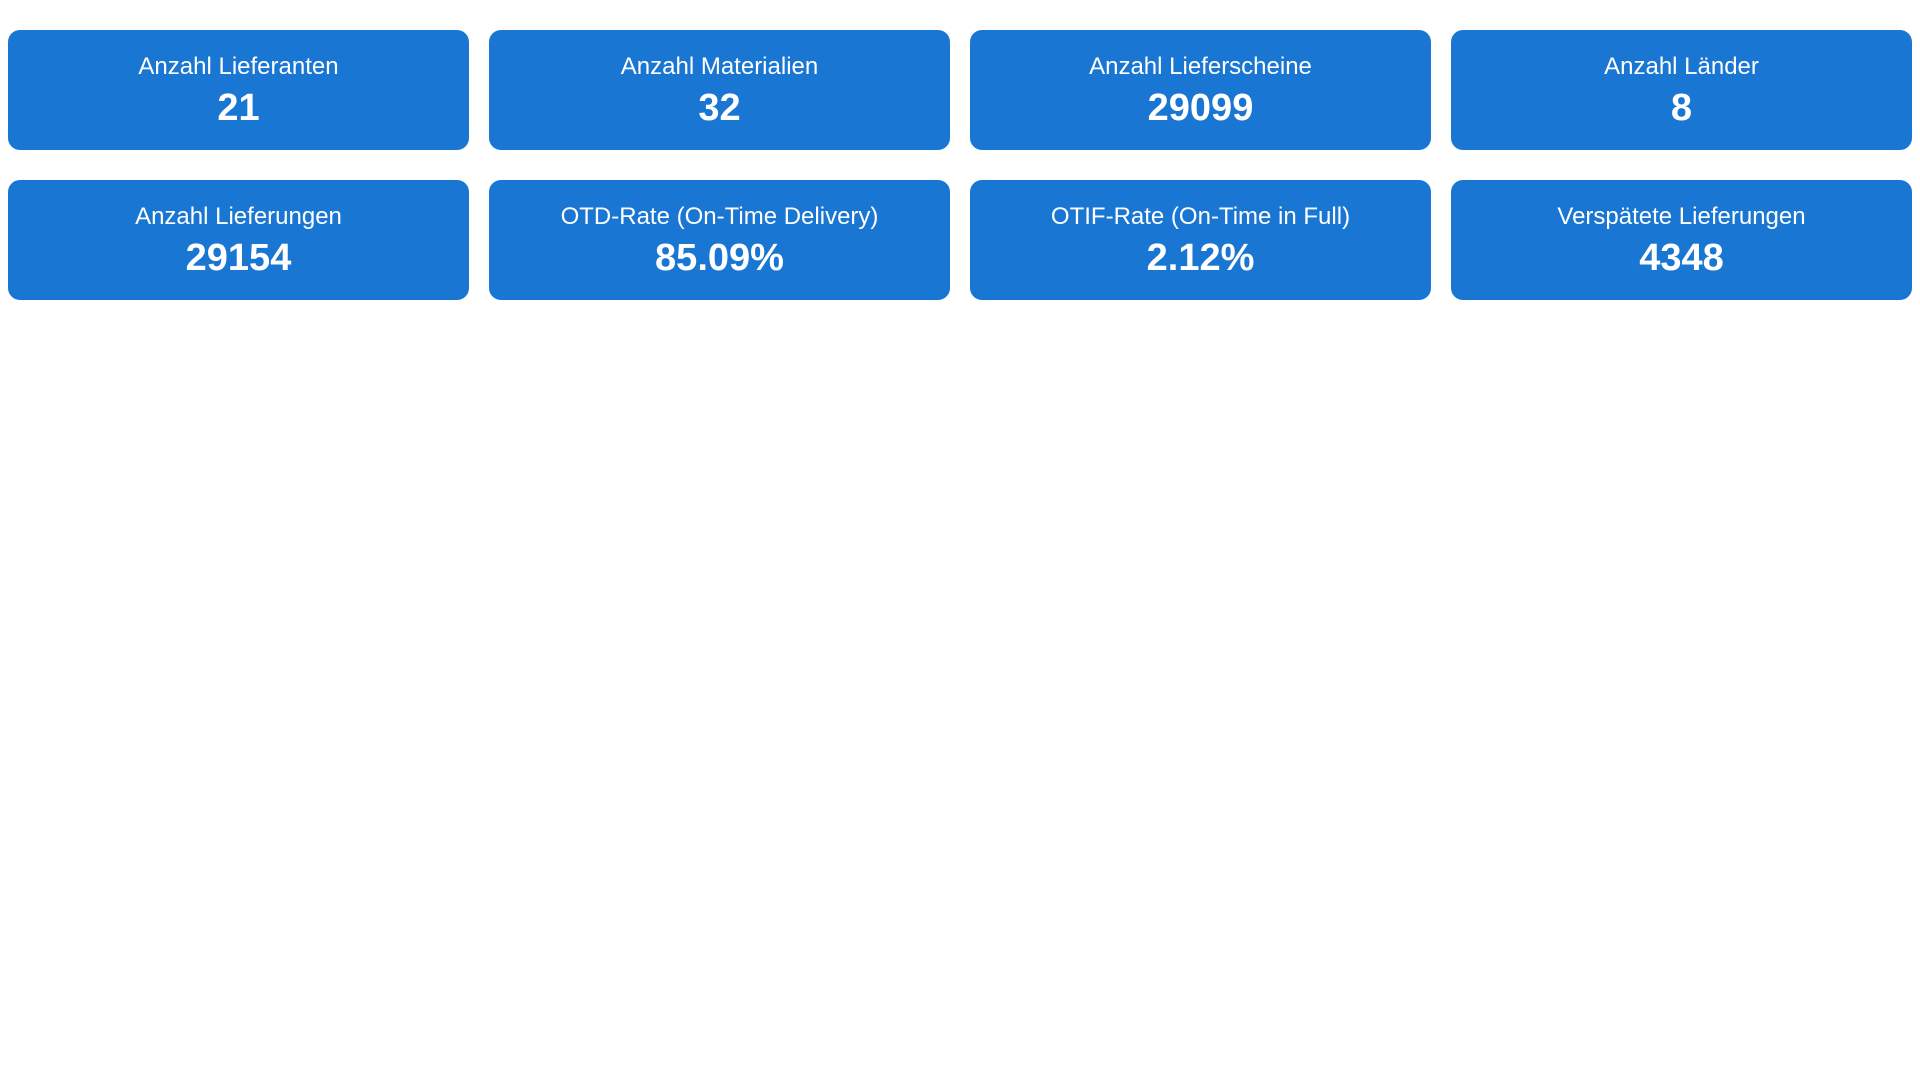  I want to click on kpi-card-materials: Anzahl Materialien 32, so click(719, 90).